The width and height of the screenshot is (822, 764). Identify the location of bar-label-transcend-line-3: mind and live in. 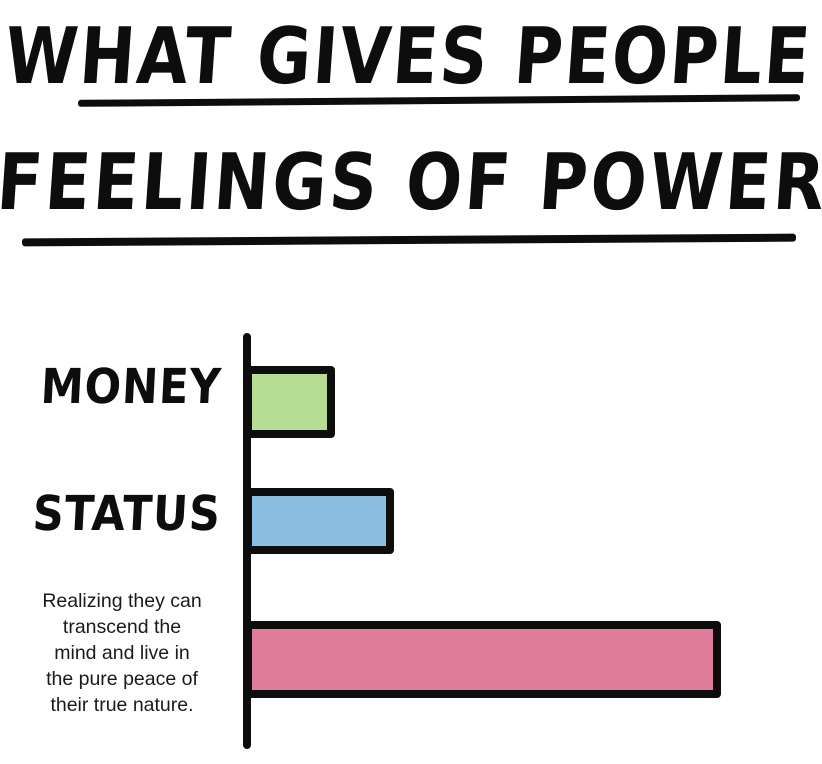
(122, 653).